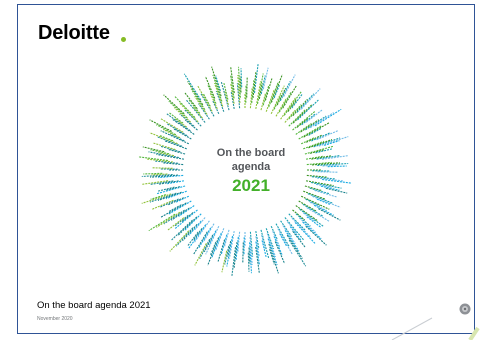 This screenshot has height=340, width=480. Describe the element at coordinates (55, 319) in the screenshot. I see `footer-date: November 2020` at that location.